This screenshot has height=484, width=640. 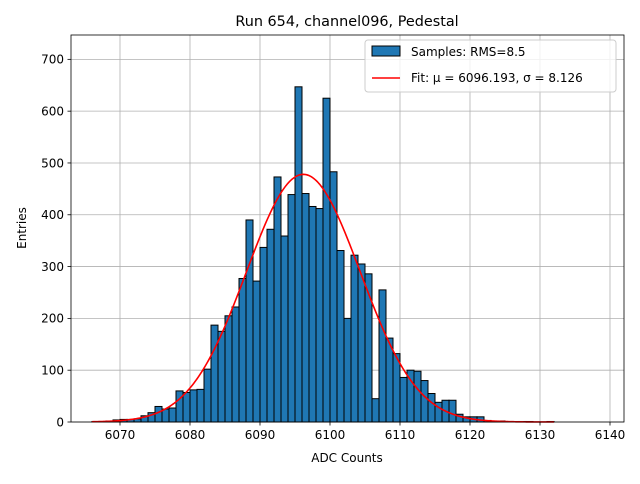 What do you see at coordinates (52, 215) in the screenshot?
I see `y-tick-label: 400` at bounding box center [52, 215].